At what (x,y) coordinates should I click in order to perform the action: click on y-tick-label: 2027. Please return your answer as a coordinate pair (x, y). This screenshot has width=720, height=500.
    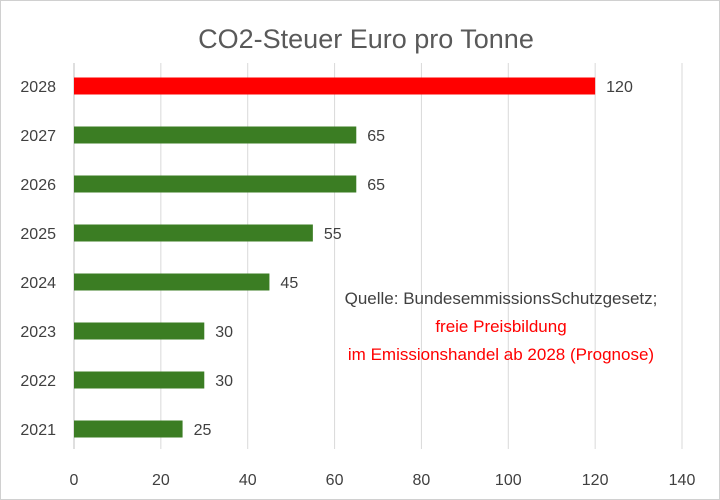
    Looking at the image, I should click on (38, 136).